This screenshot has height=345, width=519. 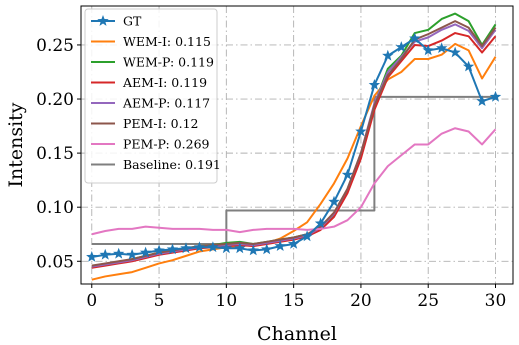 What do you see at coordinates (132, 21) in the screenshot?
I see `legend-entry-label: GT` at bounding box center [132, 21].